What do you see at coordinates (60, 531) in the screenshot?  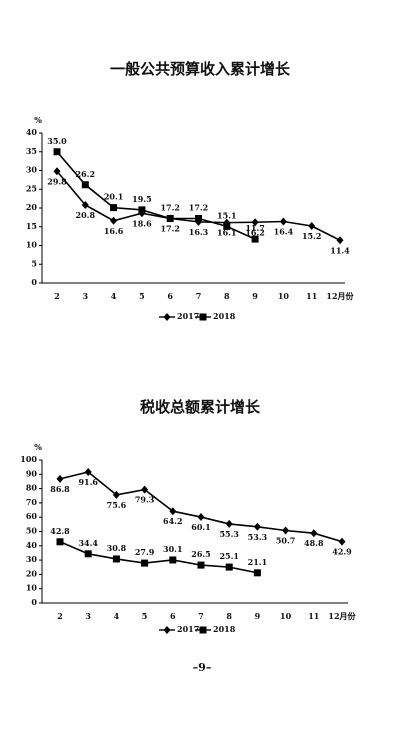 I see `data-label: 42.8` at bounding box center [60, 531].